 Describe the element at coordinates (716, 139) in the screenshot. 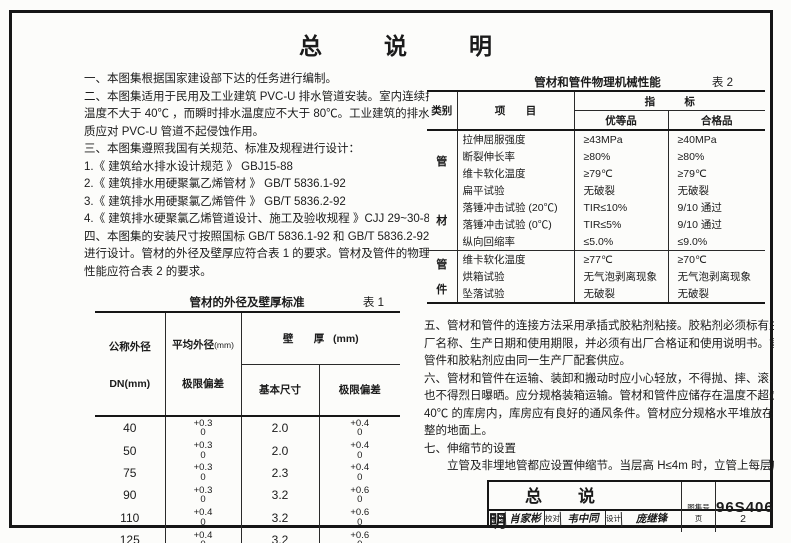

I see `qualified-value: ≥40MPa` at that location.